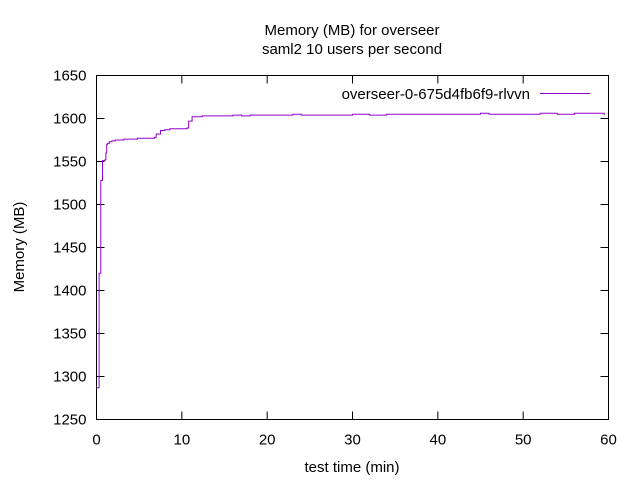 Image resolution: width=640 pixels, height=480 pixels. I want to click on y-tick-label: 1600, so click(69, 119).